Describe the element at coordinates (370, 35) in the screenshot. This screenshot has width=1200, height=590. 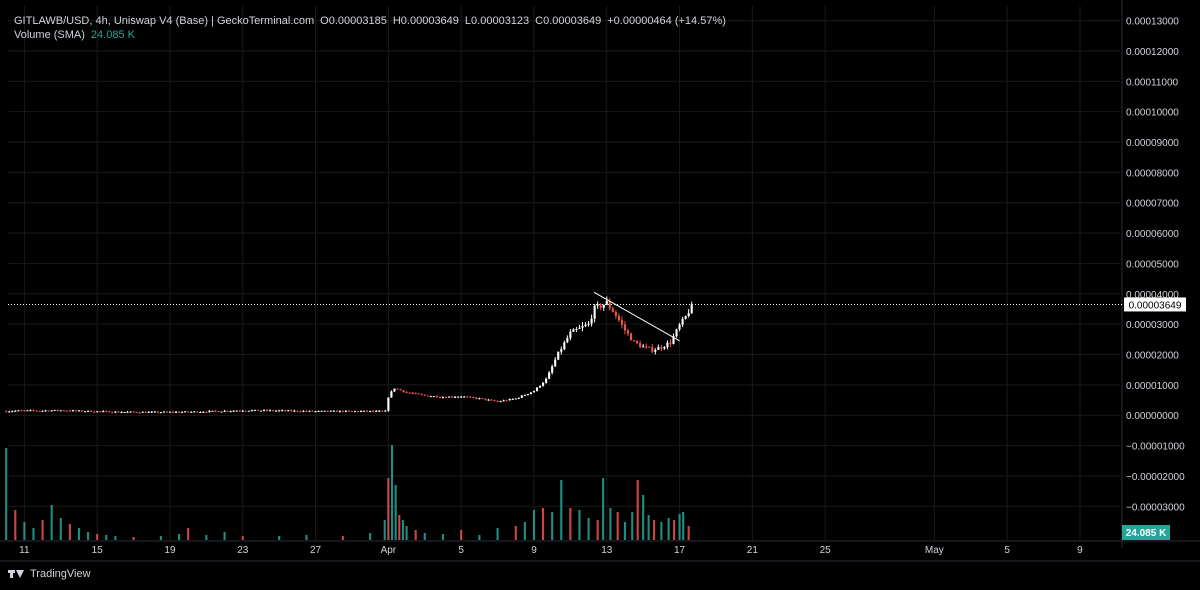
I see `volume-row: Volume (SMA) 24.085 K` at that location.